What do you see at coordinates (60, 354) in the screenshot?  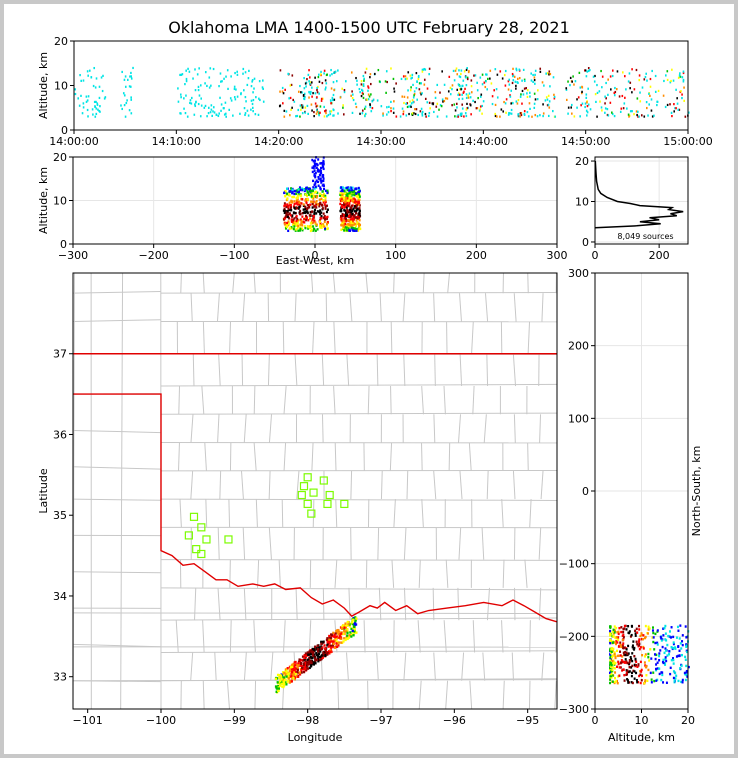 I see `latitude-tick-label: 37` at bounding box center [60, 354].